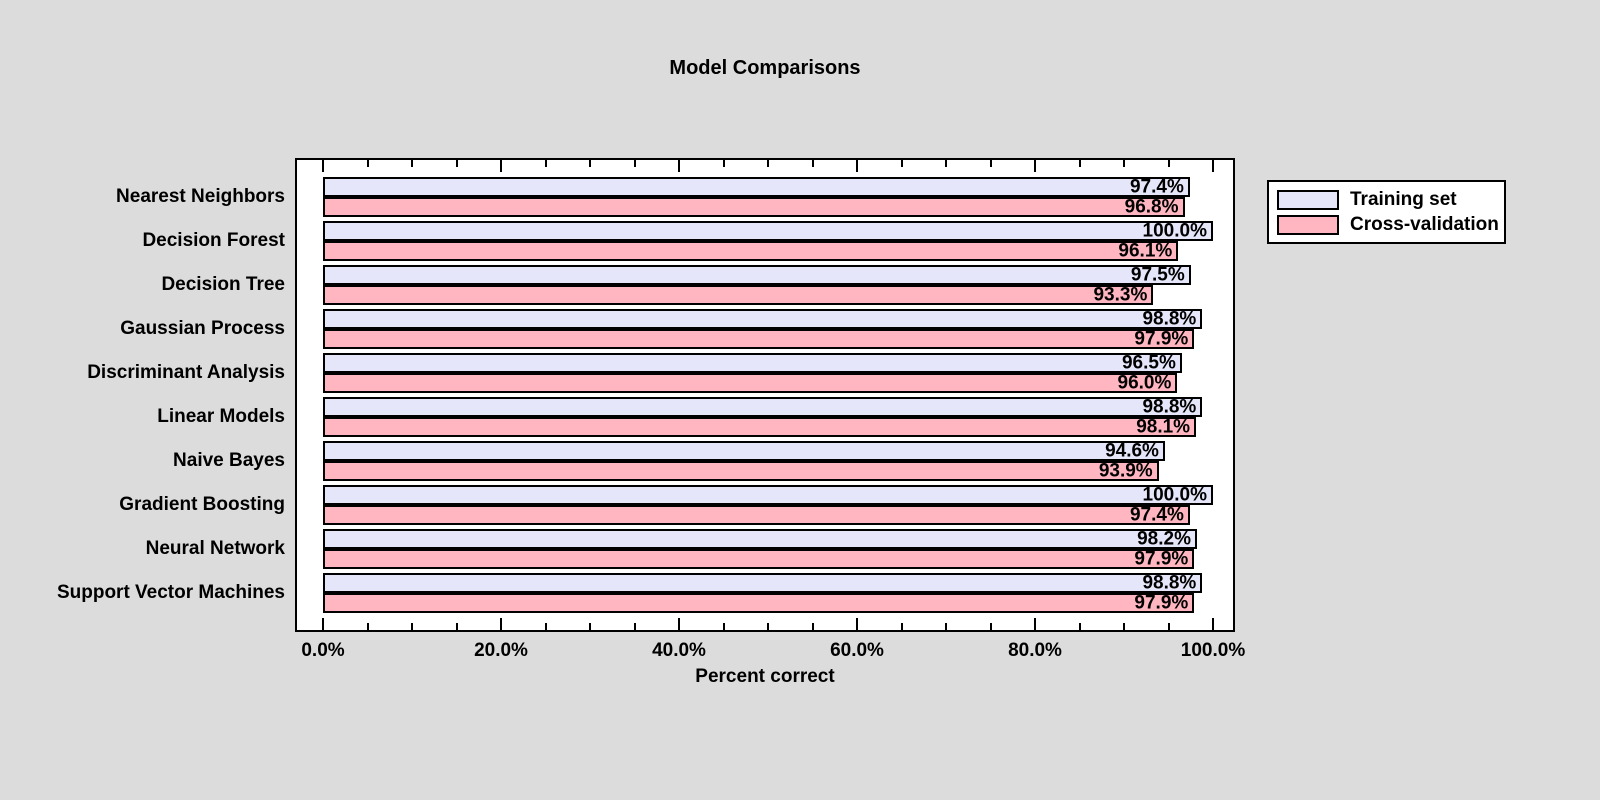 This screenshot has height=800, width=1600. I want to click on bar-cross-validation: 96.8%, so click(754, 207).